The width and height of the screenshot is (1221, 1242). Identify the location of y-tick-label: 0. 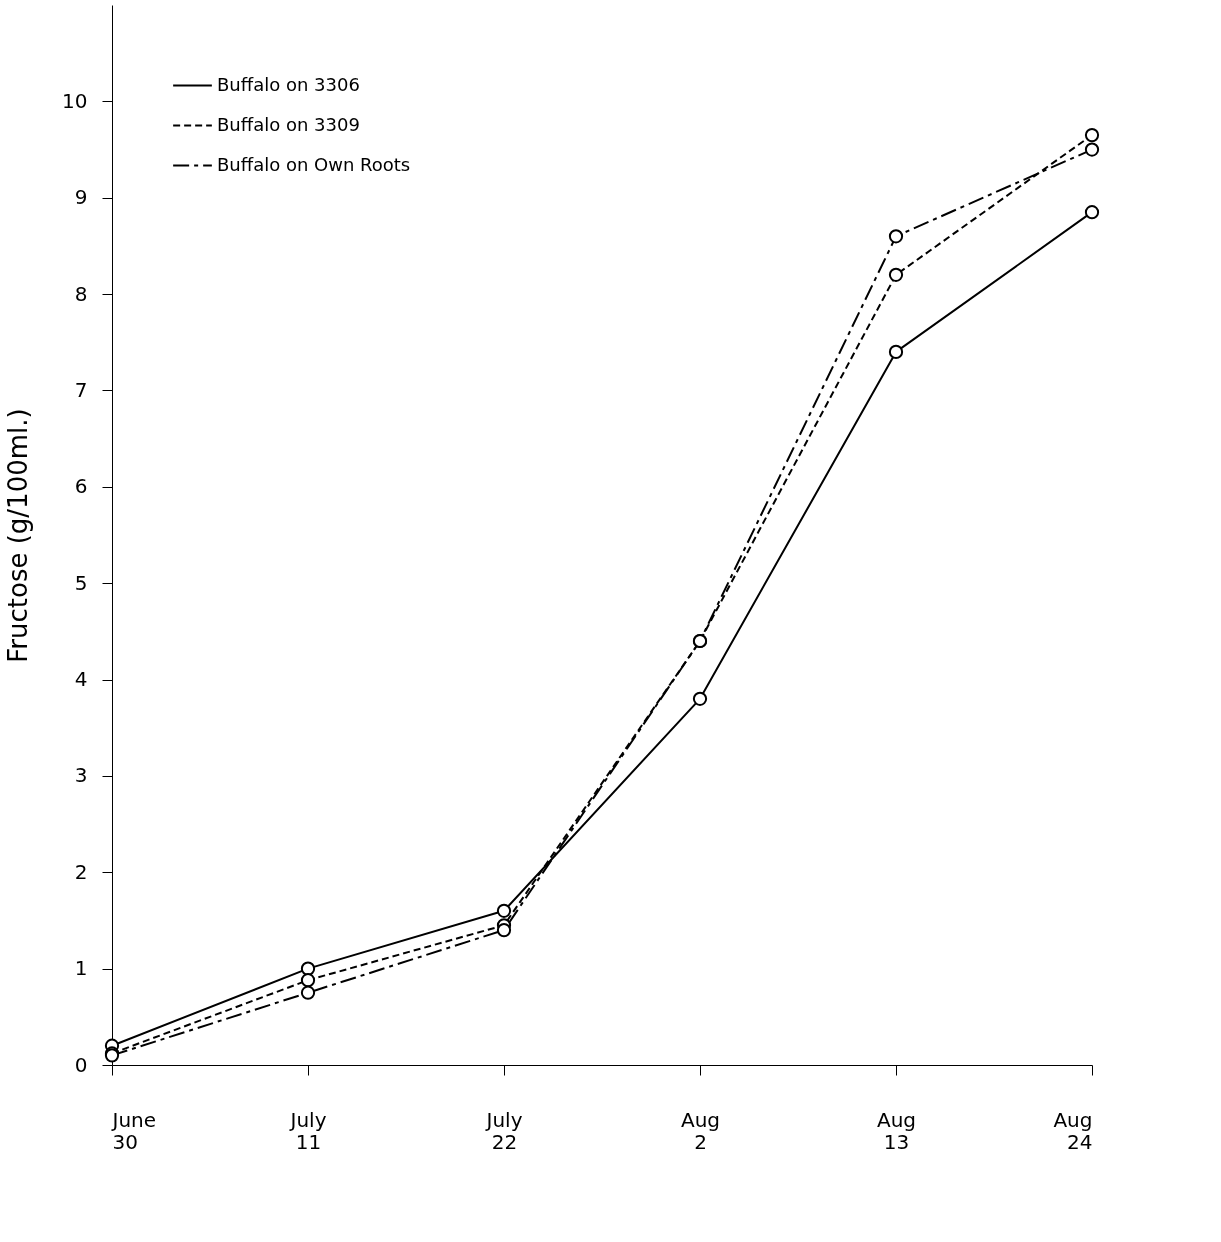
(81, 1064).